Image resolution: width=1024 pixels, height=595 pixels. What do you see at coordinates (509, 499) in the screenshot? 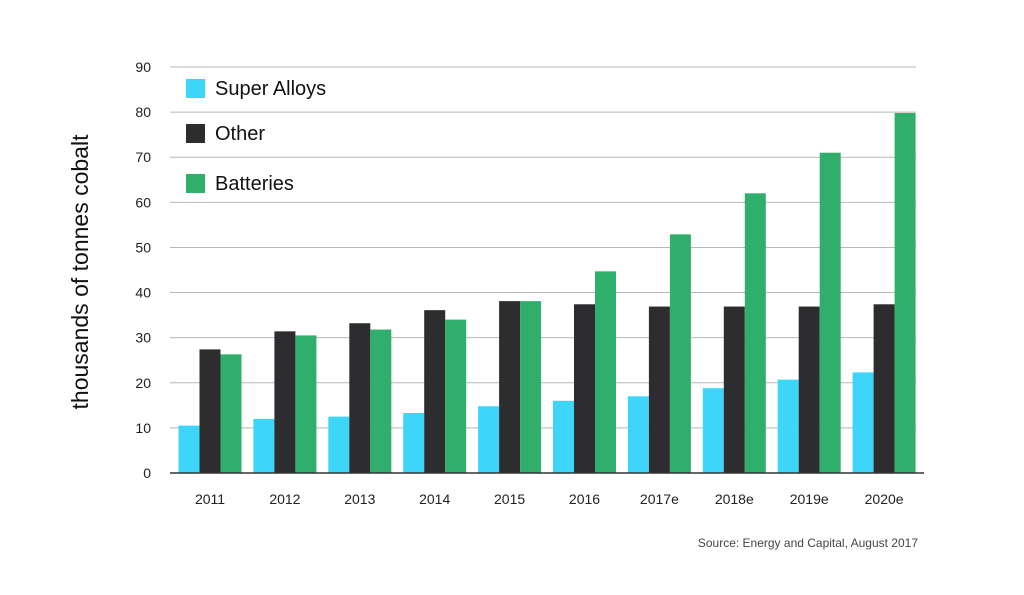
I see `x-tick-label: 2015` at bounding box center [509, 499].